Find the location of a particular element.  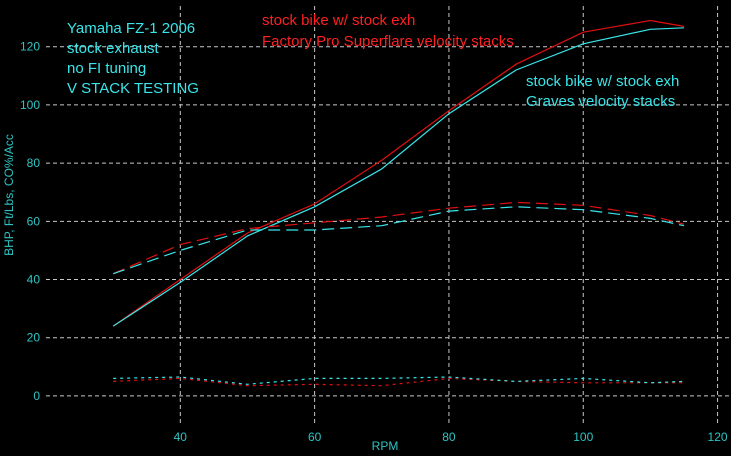

y-tick-0: 0 is located at coordinates (36, 396).